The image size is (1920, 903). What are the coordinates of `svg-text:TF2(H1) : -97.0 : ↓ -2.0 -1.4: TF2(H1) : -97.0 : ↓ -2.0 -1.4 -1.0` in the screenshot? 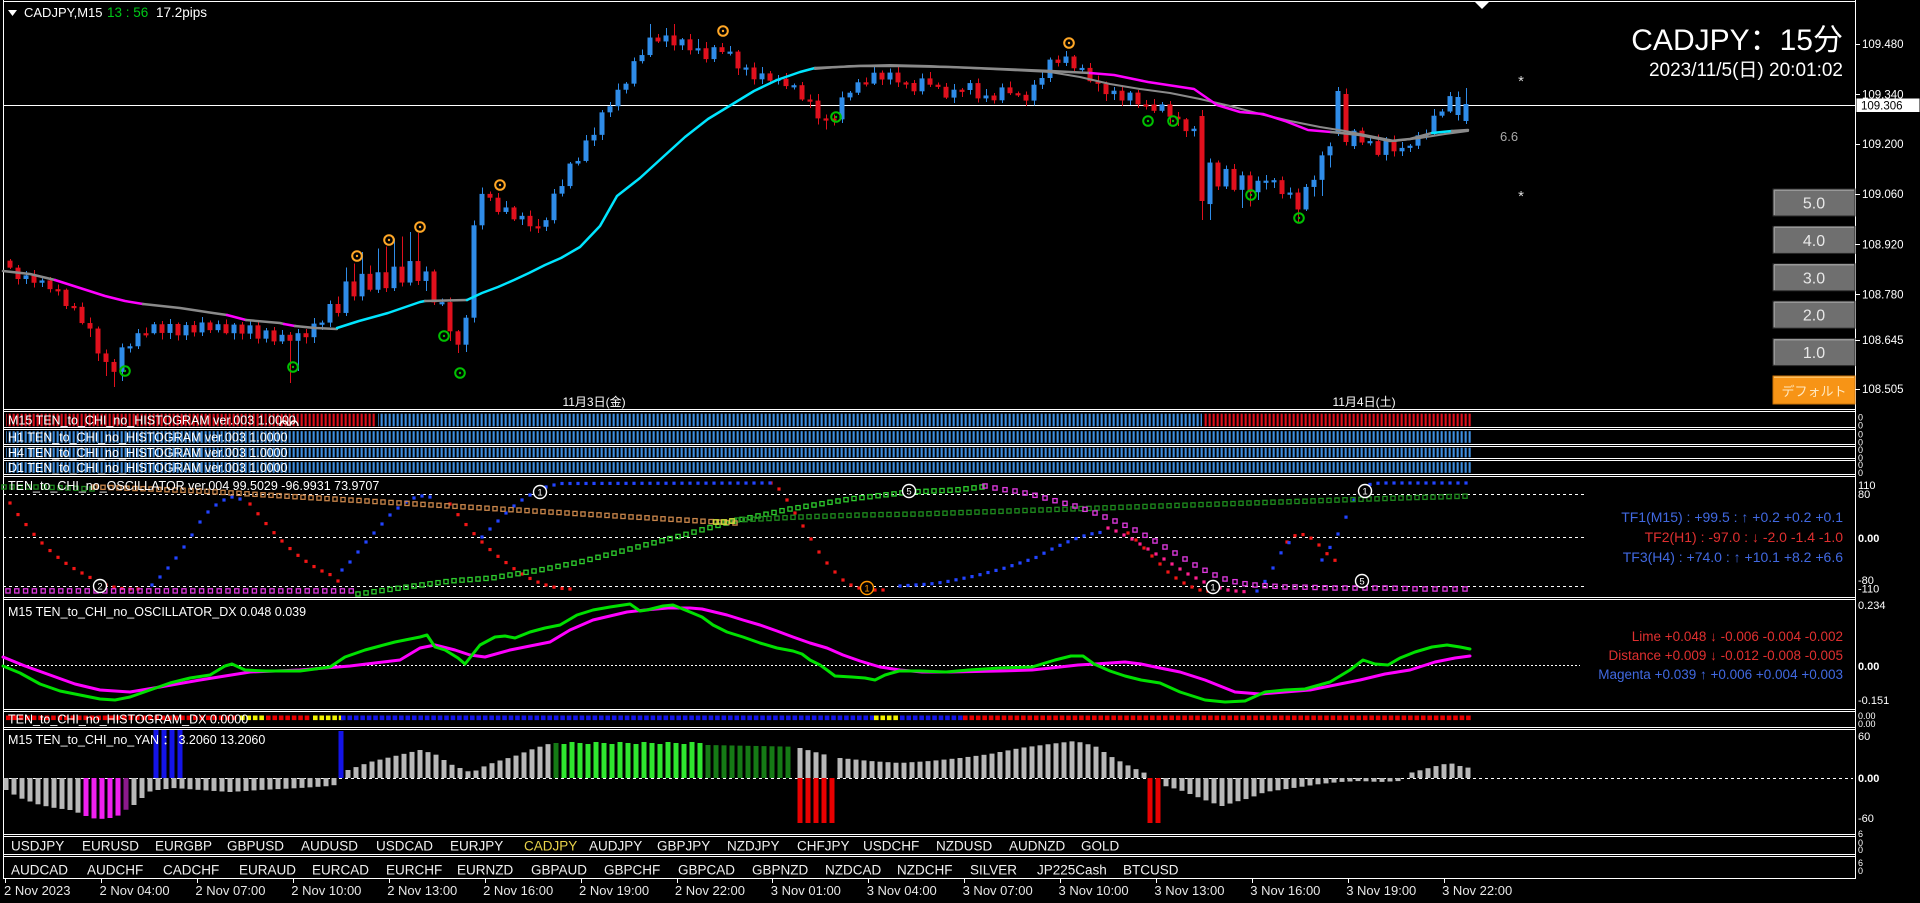 It's located at (1744, 537).